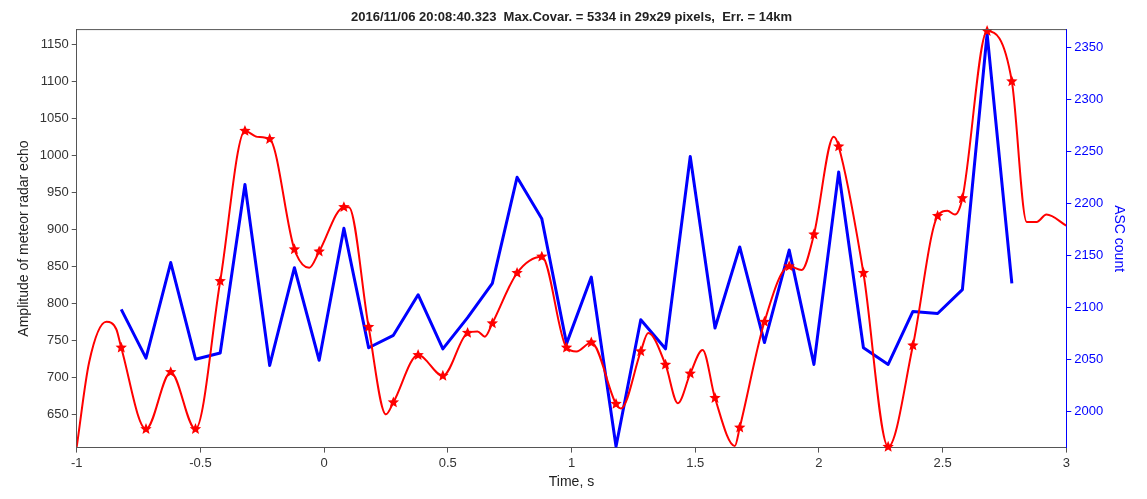 This screenshot has width=1147, height=499. What do you see at coordinates (1089, 202) in the screenshot?
I see `y2-tick-label: 2200` at bounding box center [1089, 202].